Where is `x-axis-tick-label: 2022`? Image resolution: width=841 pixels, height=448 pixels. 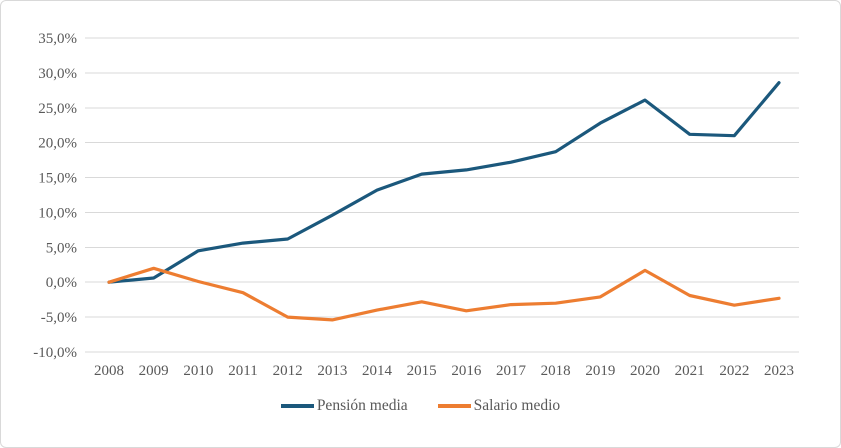
x-axis-tick-label: 2022 is located at coordinates (734, 371).